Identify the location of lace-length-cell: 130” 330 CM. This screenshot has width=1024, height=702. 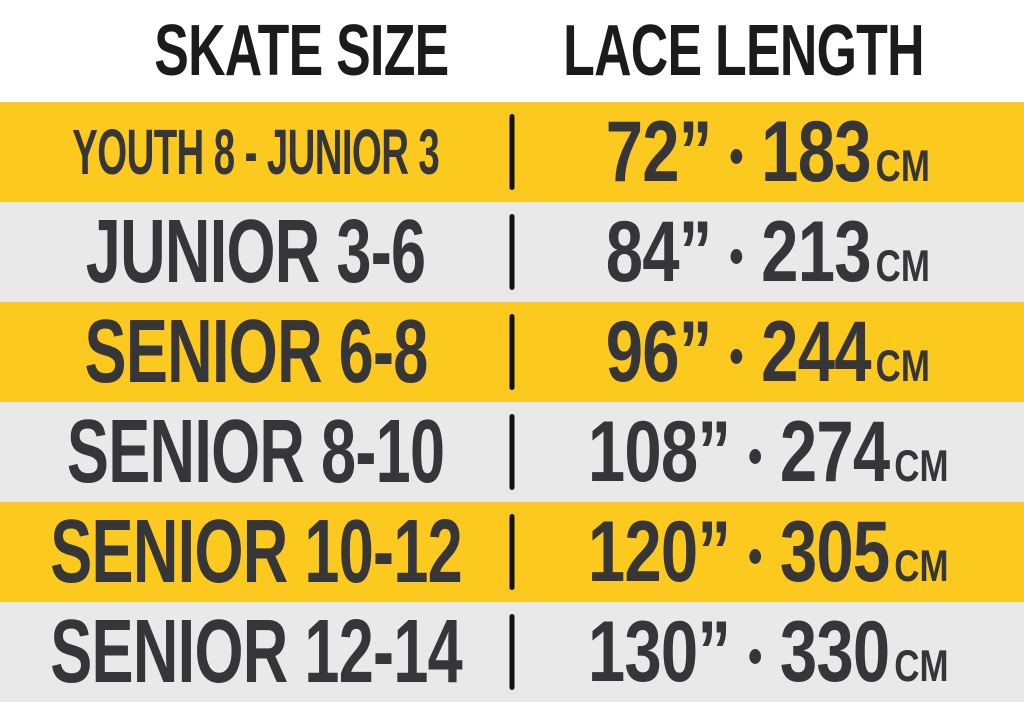
(768, 652).